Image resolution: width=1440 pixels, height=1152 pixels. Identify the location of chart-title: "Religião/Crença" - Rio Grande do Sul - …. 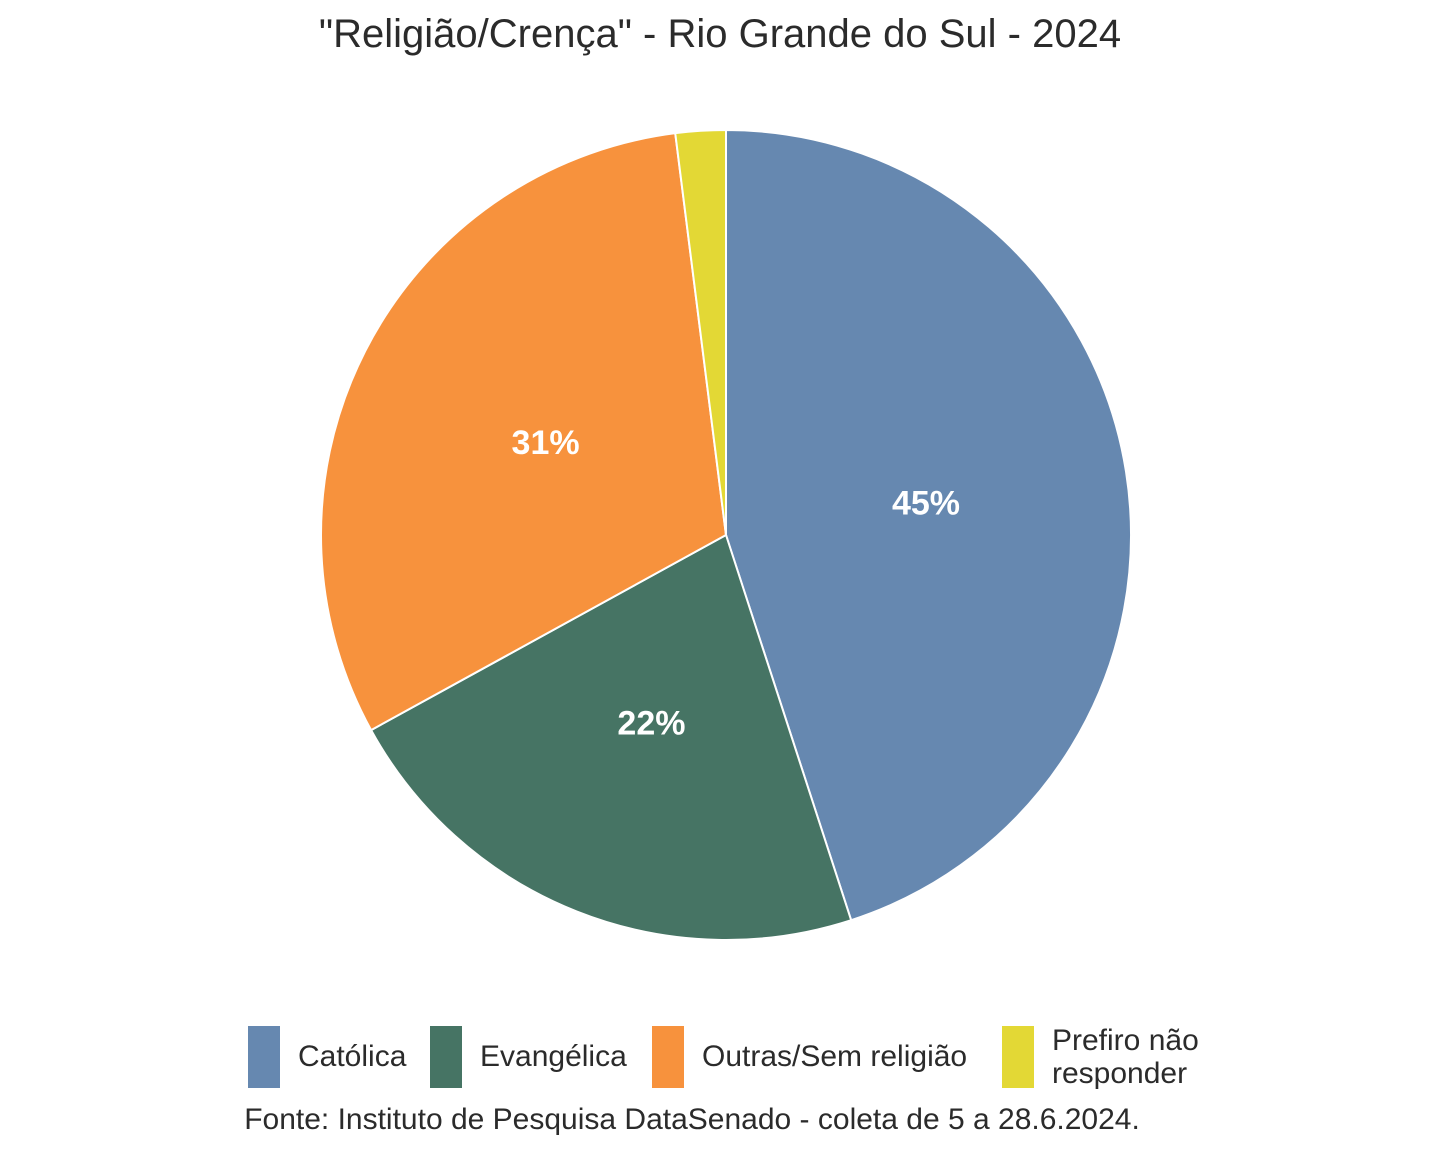
(720, 34).